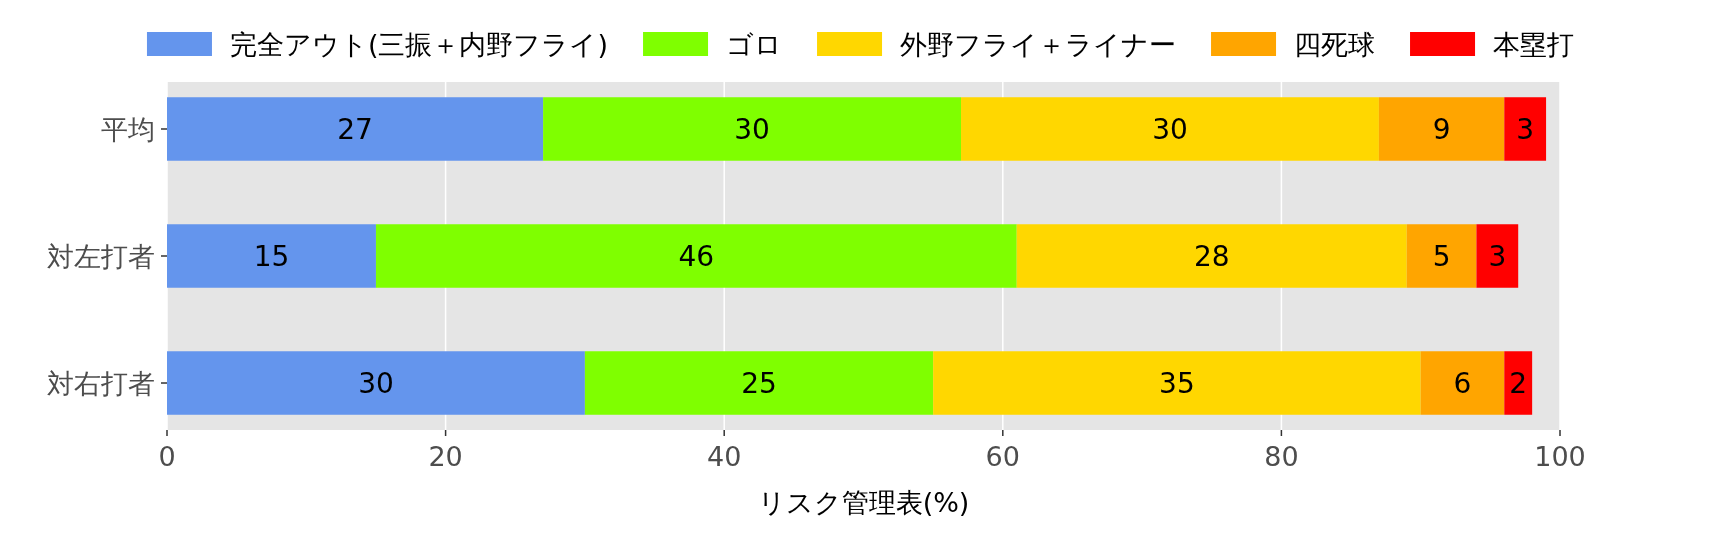 The width and height of the screenshot is (1721, 541). I want to click on data-label: 15, so click(271, 256).